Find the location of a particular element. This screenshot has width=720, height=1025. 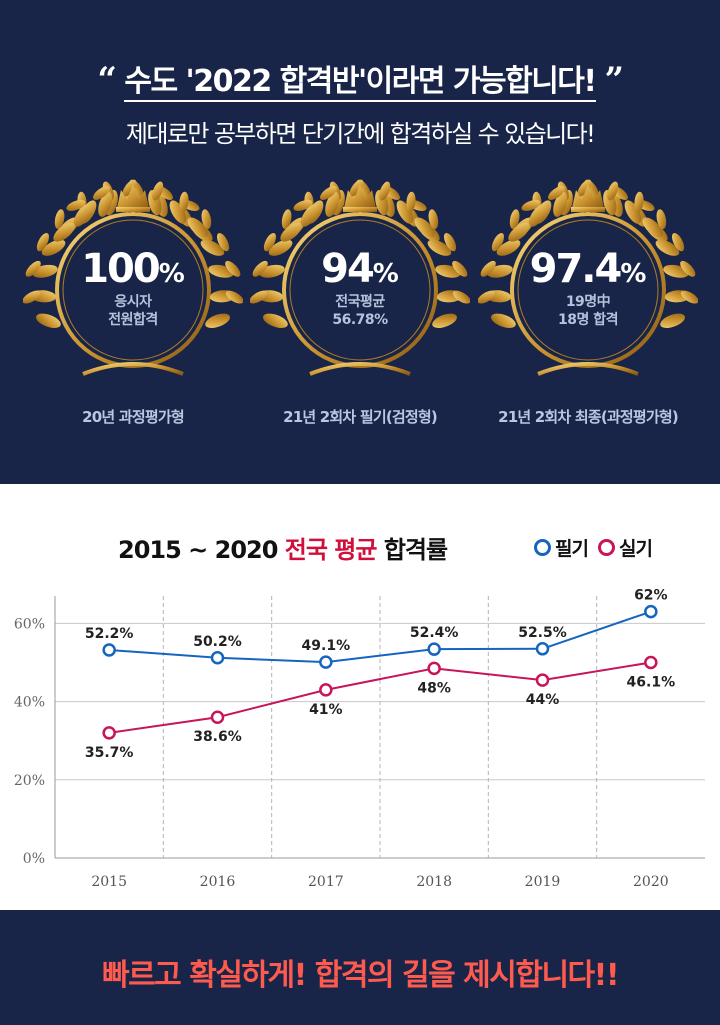

legend-item-written: 필기 is located at coordinates (561, 547).